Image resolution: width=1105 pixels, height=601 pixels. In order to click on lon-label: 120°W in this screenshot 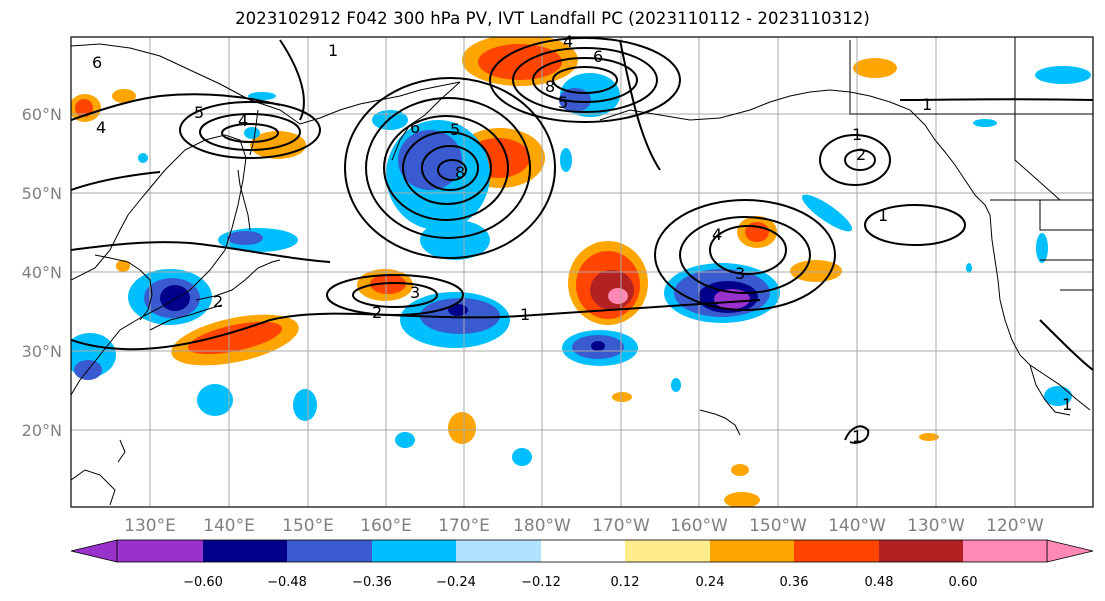, I will do `click(1015, 526)`.